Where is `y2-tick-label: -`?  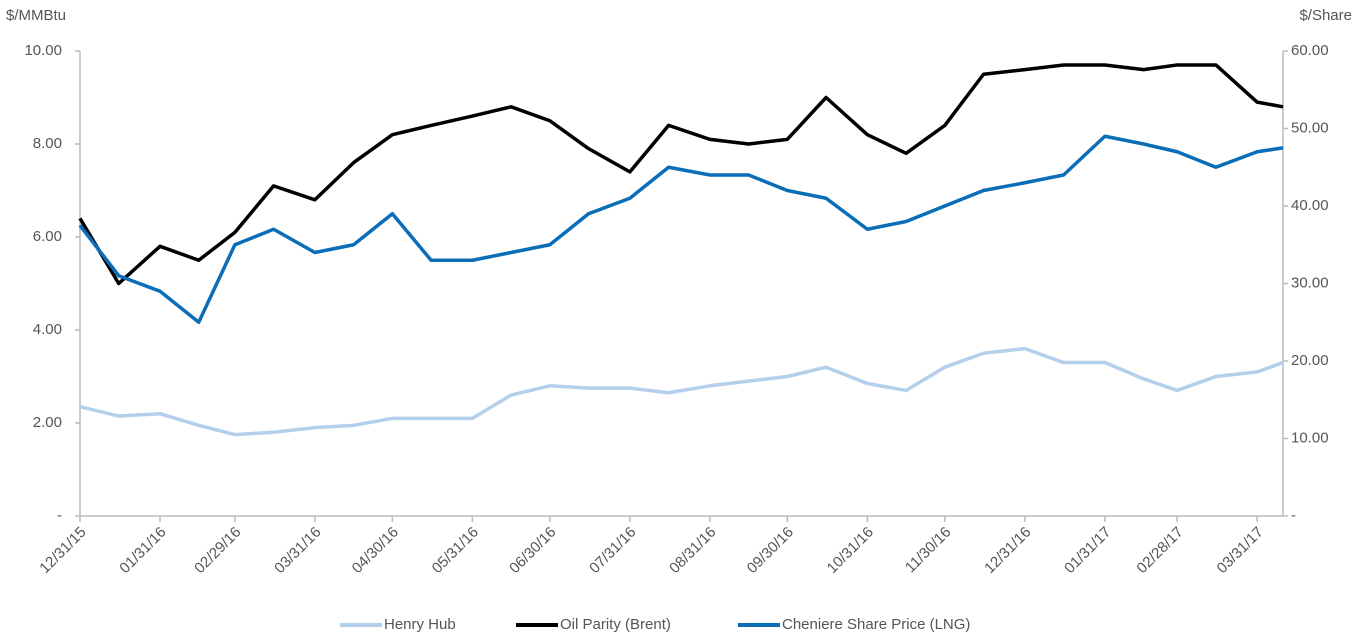
y2-tick-label: - is located at coordinates (1293, 515).